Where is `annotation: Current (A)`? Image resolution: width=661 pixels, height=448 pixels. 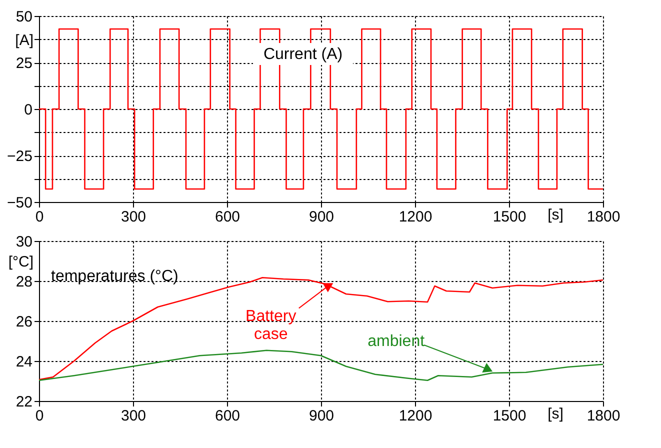
annotation: Current (A) is located at coordinates (303, 54).